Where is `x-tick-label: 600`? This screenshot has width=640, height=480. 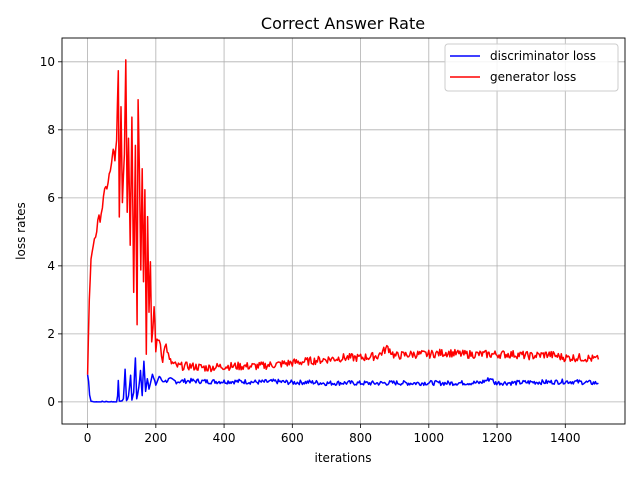 x-tick-label: 600 is located at coordinates (292, 438).